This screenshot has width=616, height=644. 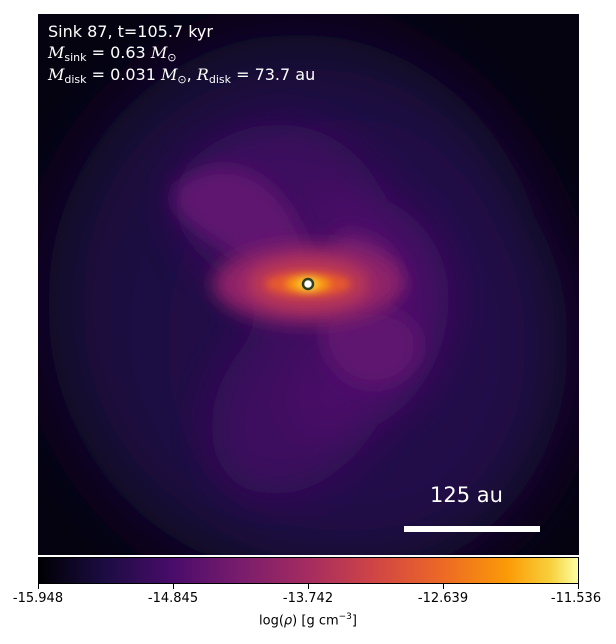 I want to click on sink-title: Sink 87, t=105.7 kyr, so click(x=130, y=31).